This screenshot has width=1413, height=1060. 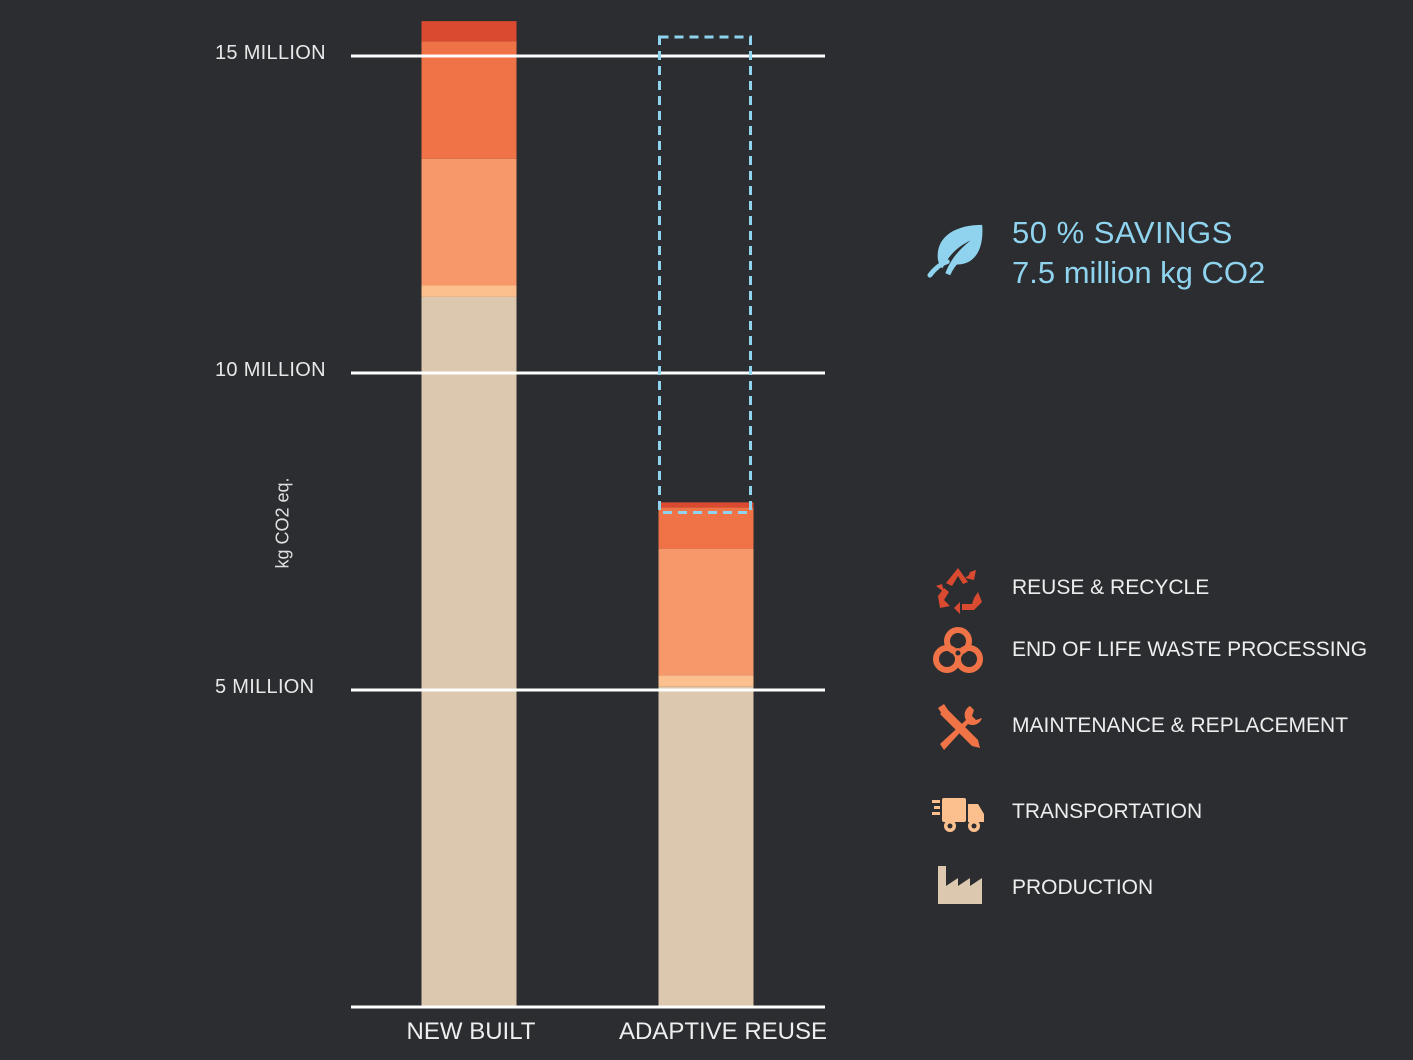 I want to click on savings-outline, so click(x=705, y=274).